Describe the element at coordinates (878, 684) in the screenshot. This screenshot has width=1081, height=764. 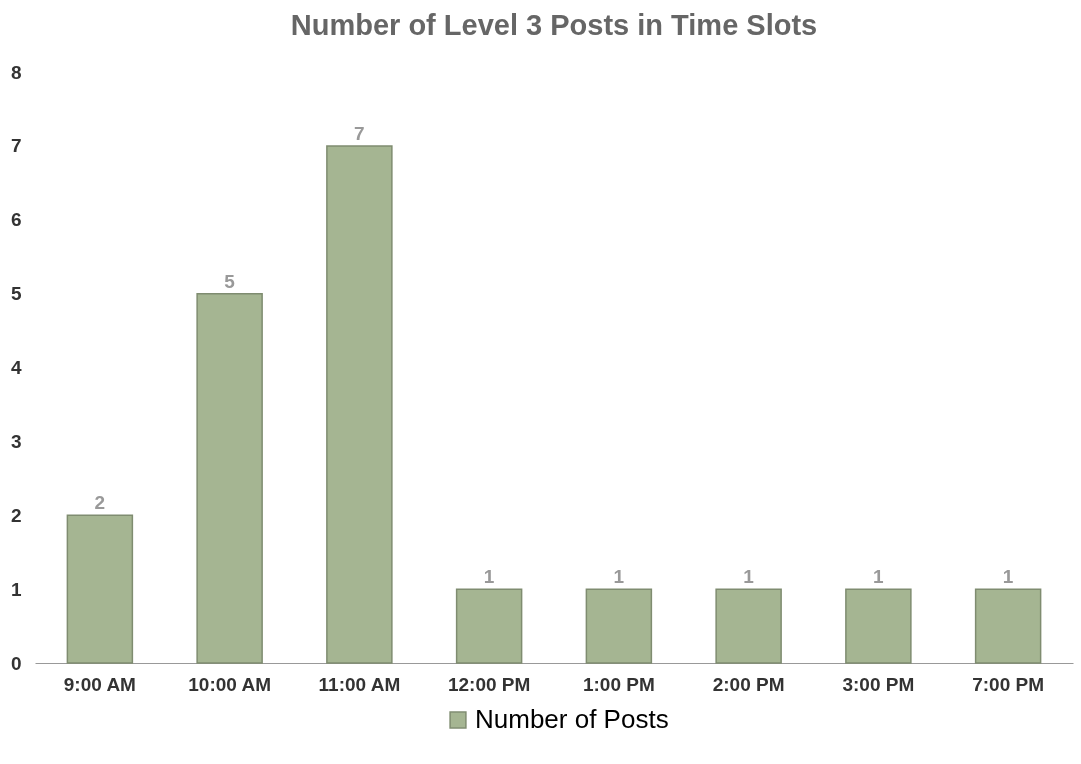
I see `x-tick-label: 3:00 PM` at that location.